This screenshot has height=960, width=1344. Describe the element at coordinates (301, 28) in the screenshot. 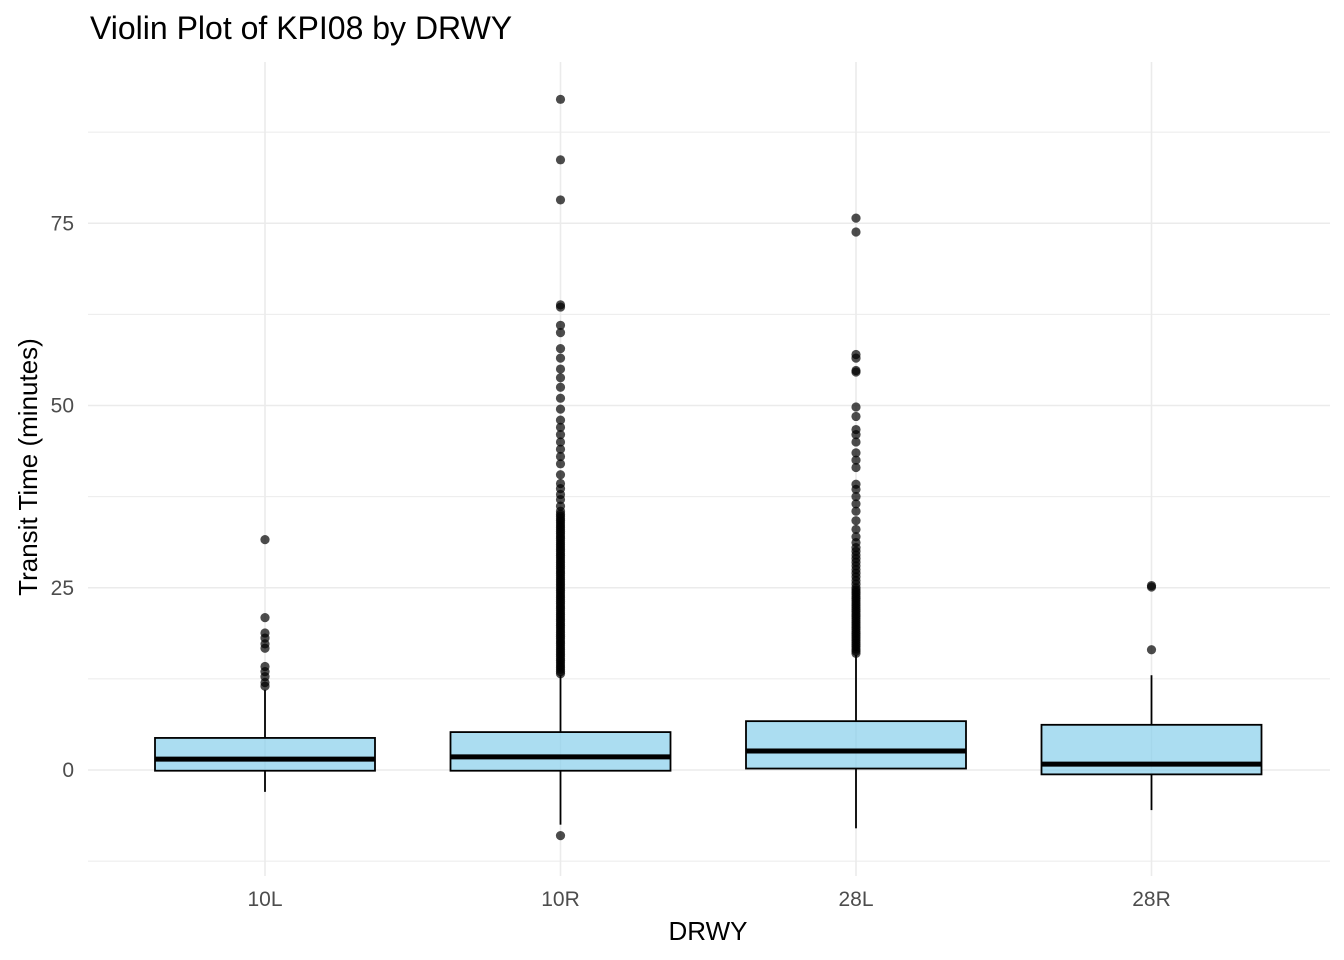

I see `chart-title: Violin Plot of KPI08 by DRWY` at that location.